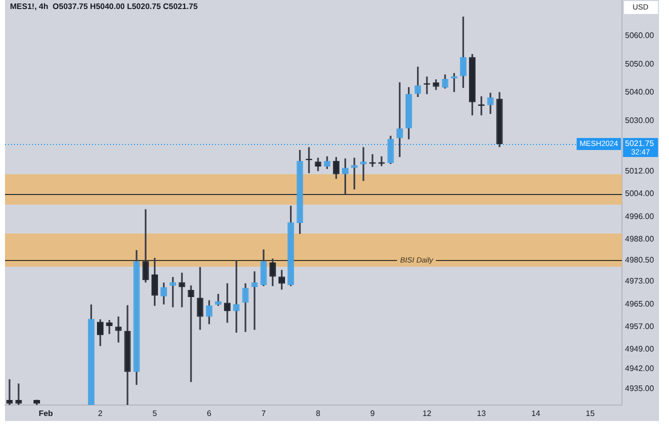 The height and width of the screenshot is (446, 669). I want to click on y-tick-label: 4965.00, so click(639, 303).